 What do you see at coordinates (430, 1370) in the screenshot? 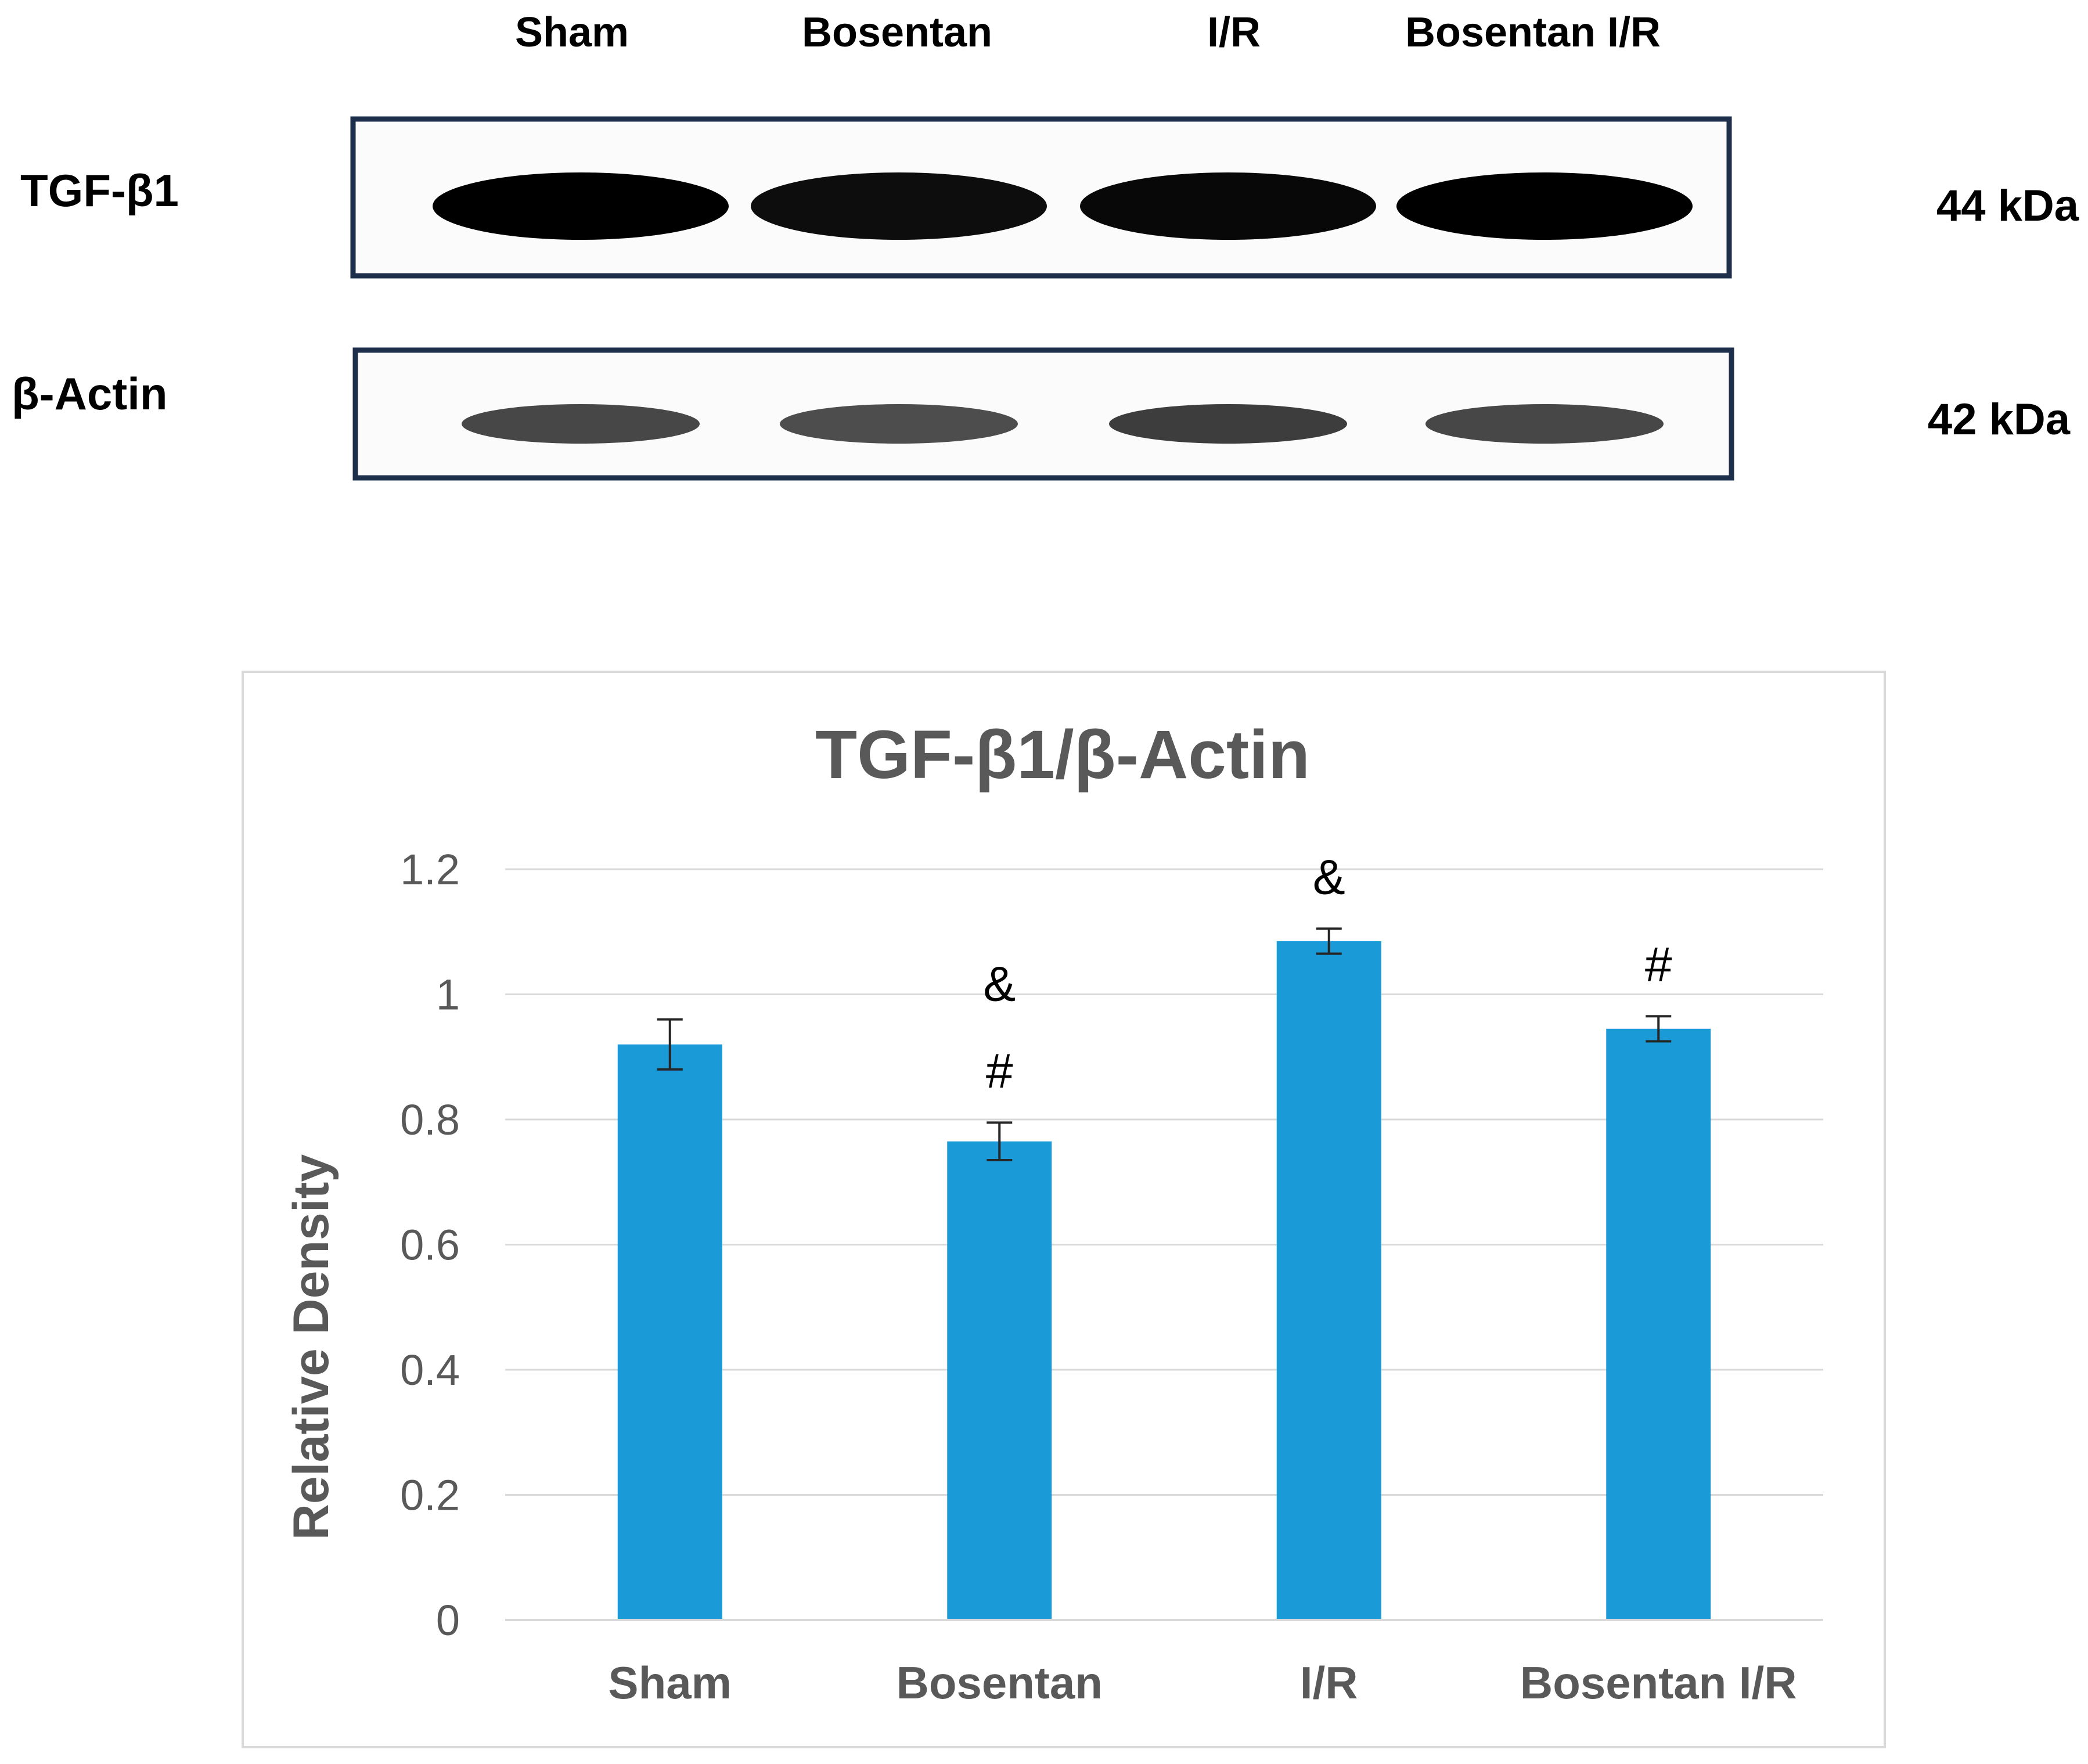
I see `y-tick-label: 0.4` at bounding box center [430, 1370].